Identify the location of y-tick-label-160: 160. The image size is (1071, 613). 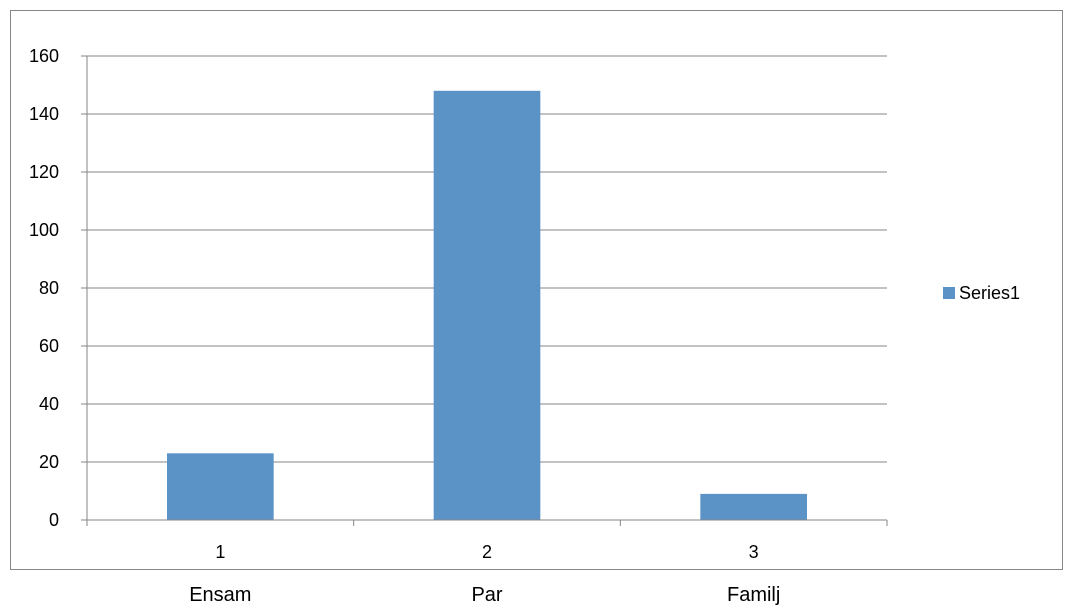
(44, 56).